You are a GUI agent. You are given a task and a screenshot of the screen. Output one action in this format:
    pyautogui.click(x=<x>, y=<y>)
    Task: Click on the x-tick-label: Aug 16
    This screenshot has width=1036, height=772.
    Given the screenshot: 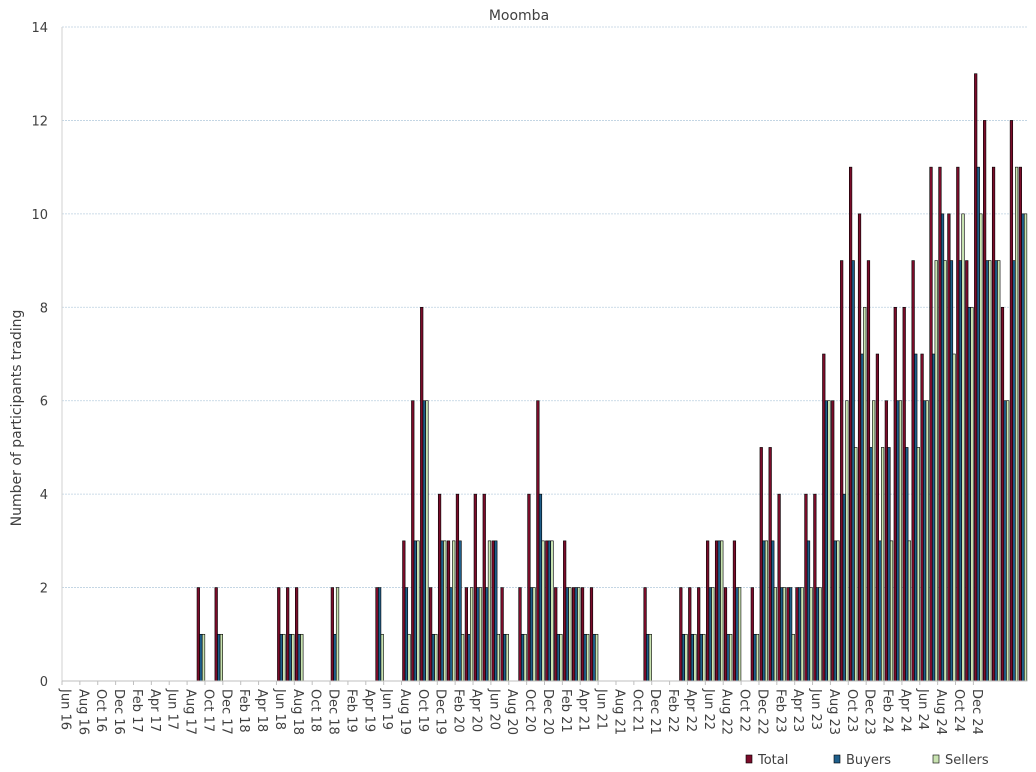 What is the action you would take?
    pyautogui.click(x=82, y=712)
    